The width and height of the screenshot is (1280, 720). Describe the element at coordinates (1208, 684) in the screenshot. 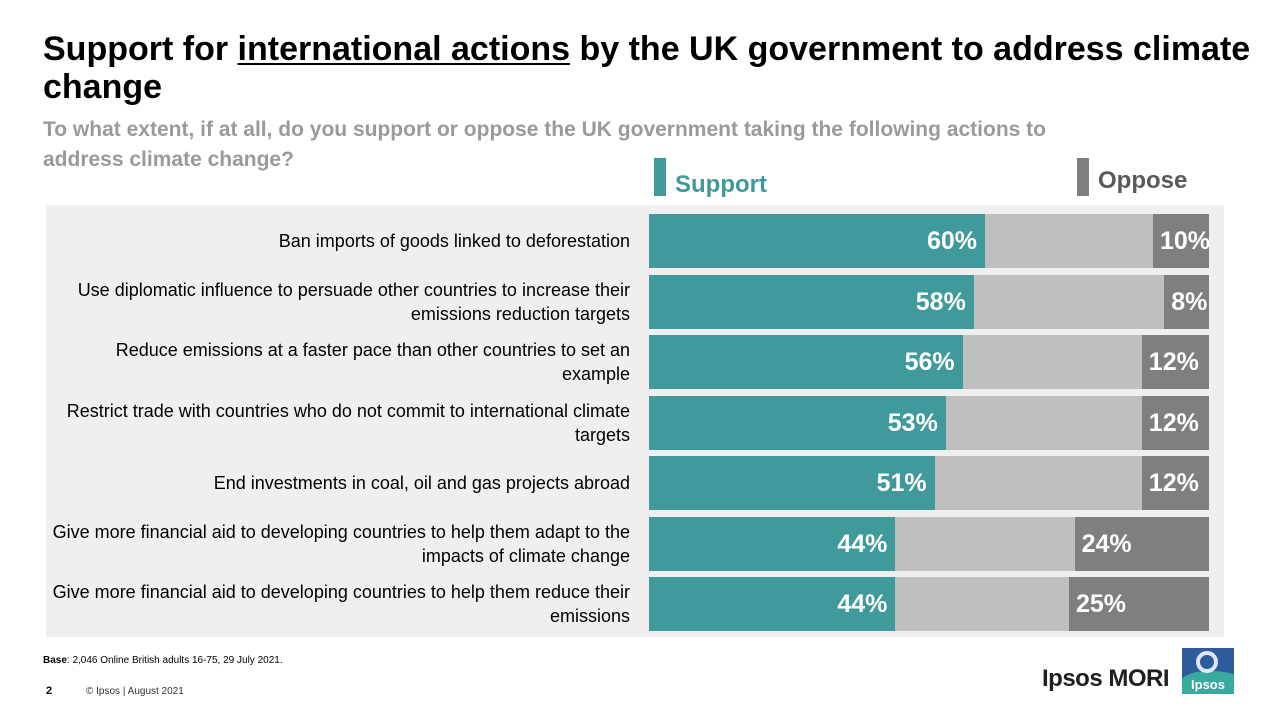

I see `logo-text: Ipsos` at that location.